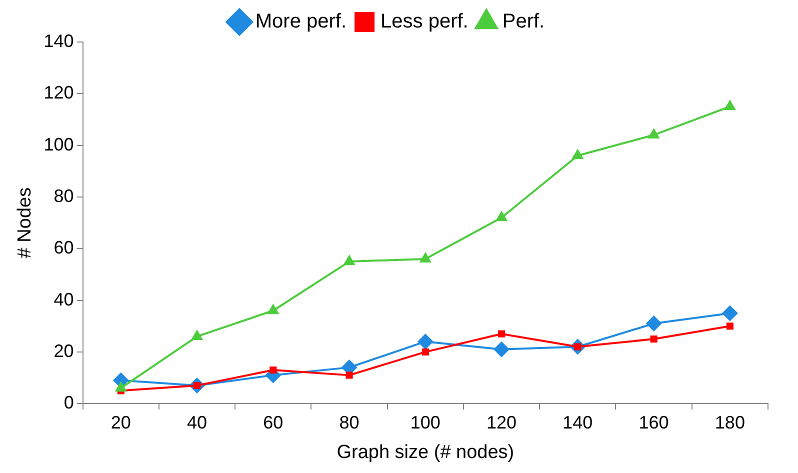 The width and height of the screenshot is (798, 473). What do you see at coordinates (59, 92) in the screenshot?
I see `y-tick-label: 120` at bounding box center [59, 92].